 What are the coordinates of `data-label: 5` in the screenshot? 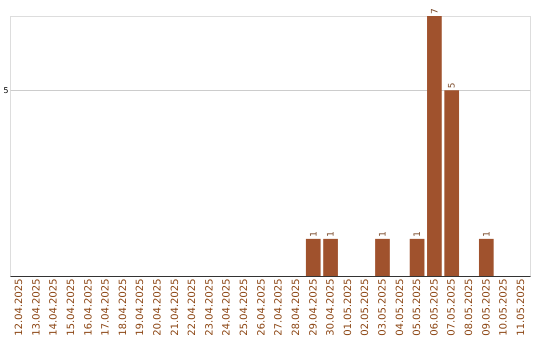 It's located at (453, 85).